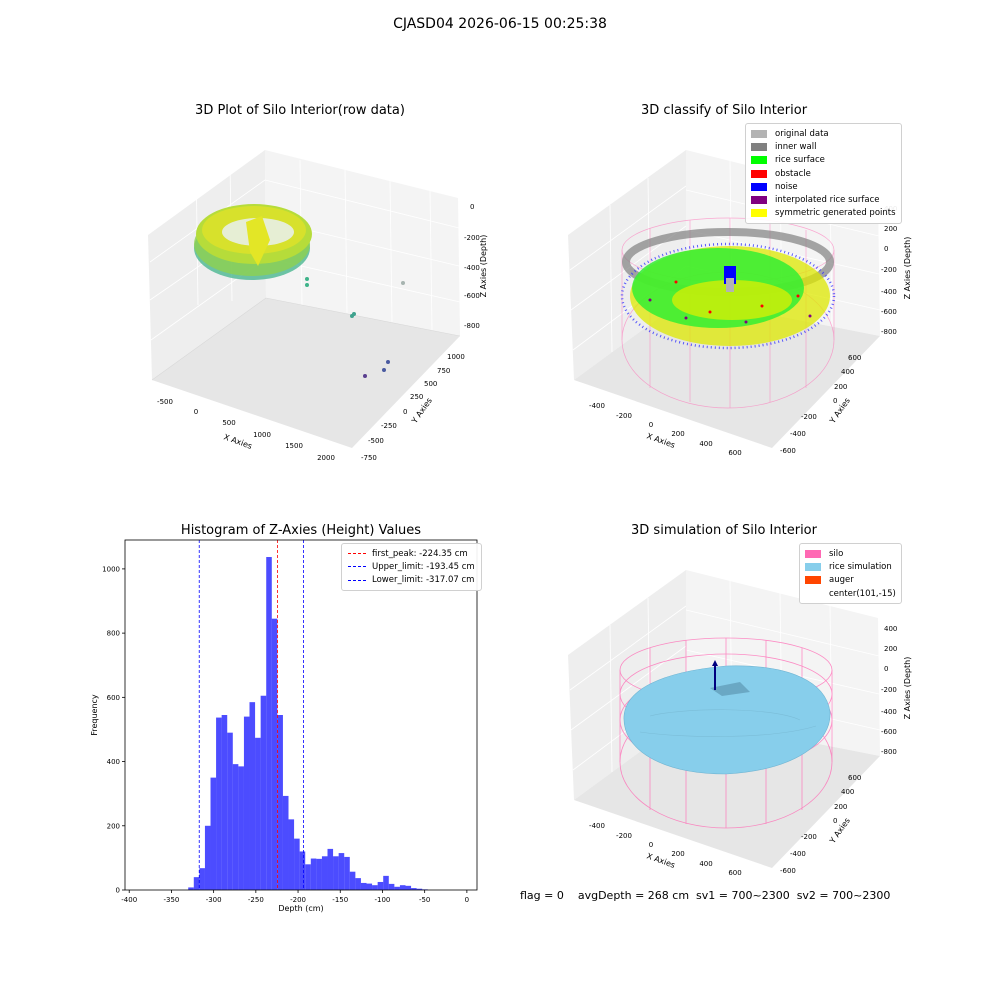 This screenshot has width=1000, height=1000. Describe the element at coordinates (820, 824) in the screenshot. I see `simulation-y-tick-labels: -600 -400 -200 0 200 400 600` at that location.